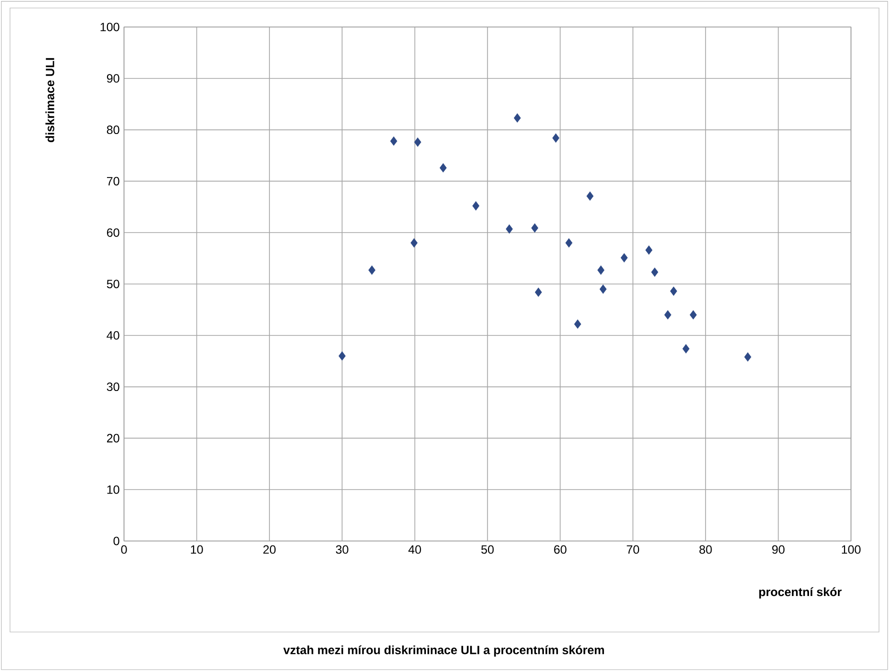 This screenshot has width=889, height=671. I want to click on x-tick-label: 30, so click(342, 549).